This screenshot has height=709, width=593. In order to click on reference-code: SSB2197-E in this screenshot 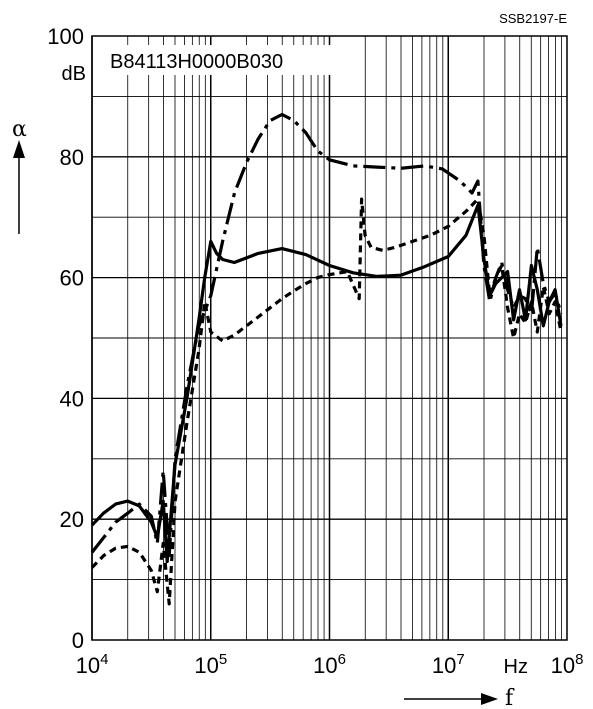, I will do `click(533, 18)`.